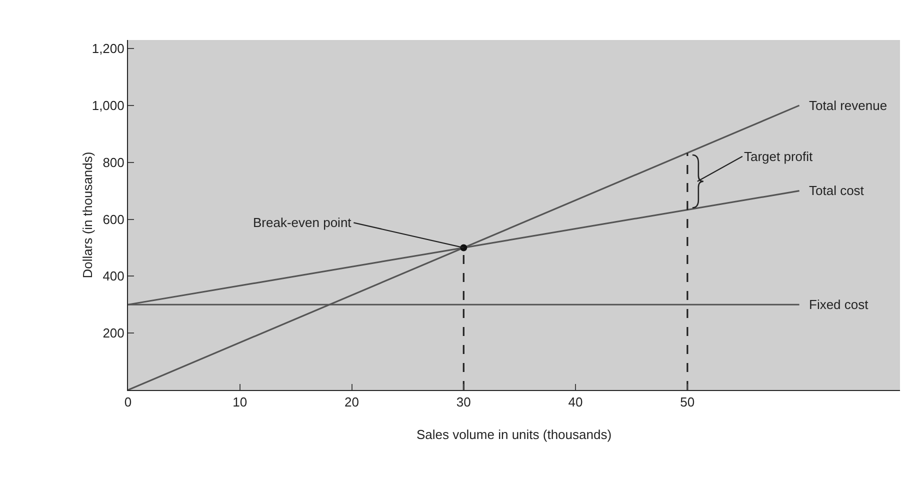 The width and height of the screenshot is (916, 491). Describe the element at coordinates (687, 402) in the screenshot. I see `x-tick-label: 50` at that location.